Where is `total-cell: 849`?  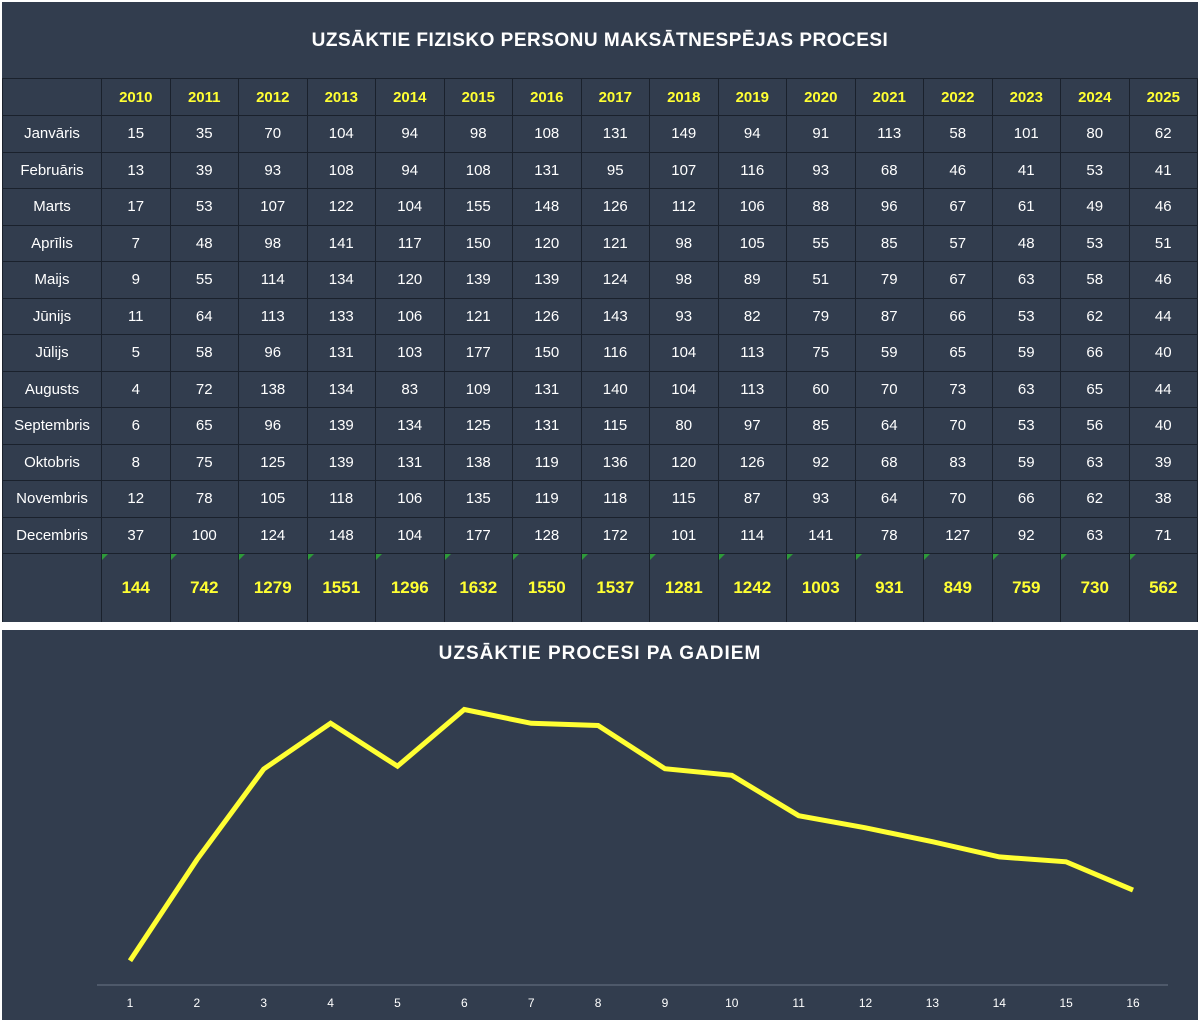
total-cell: 849 is located at coordinates (958, 587).